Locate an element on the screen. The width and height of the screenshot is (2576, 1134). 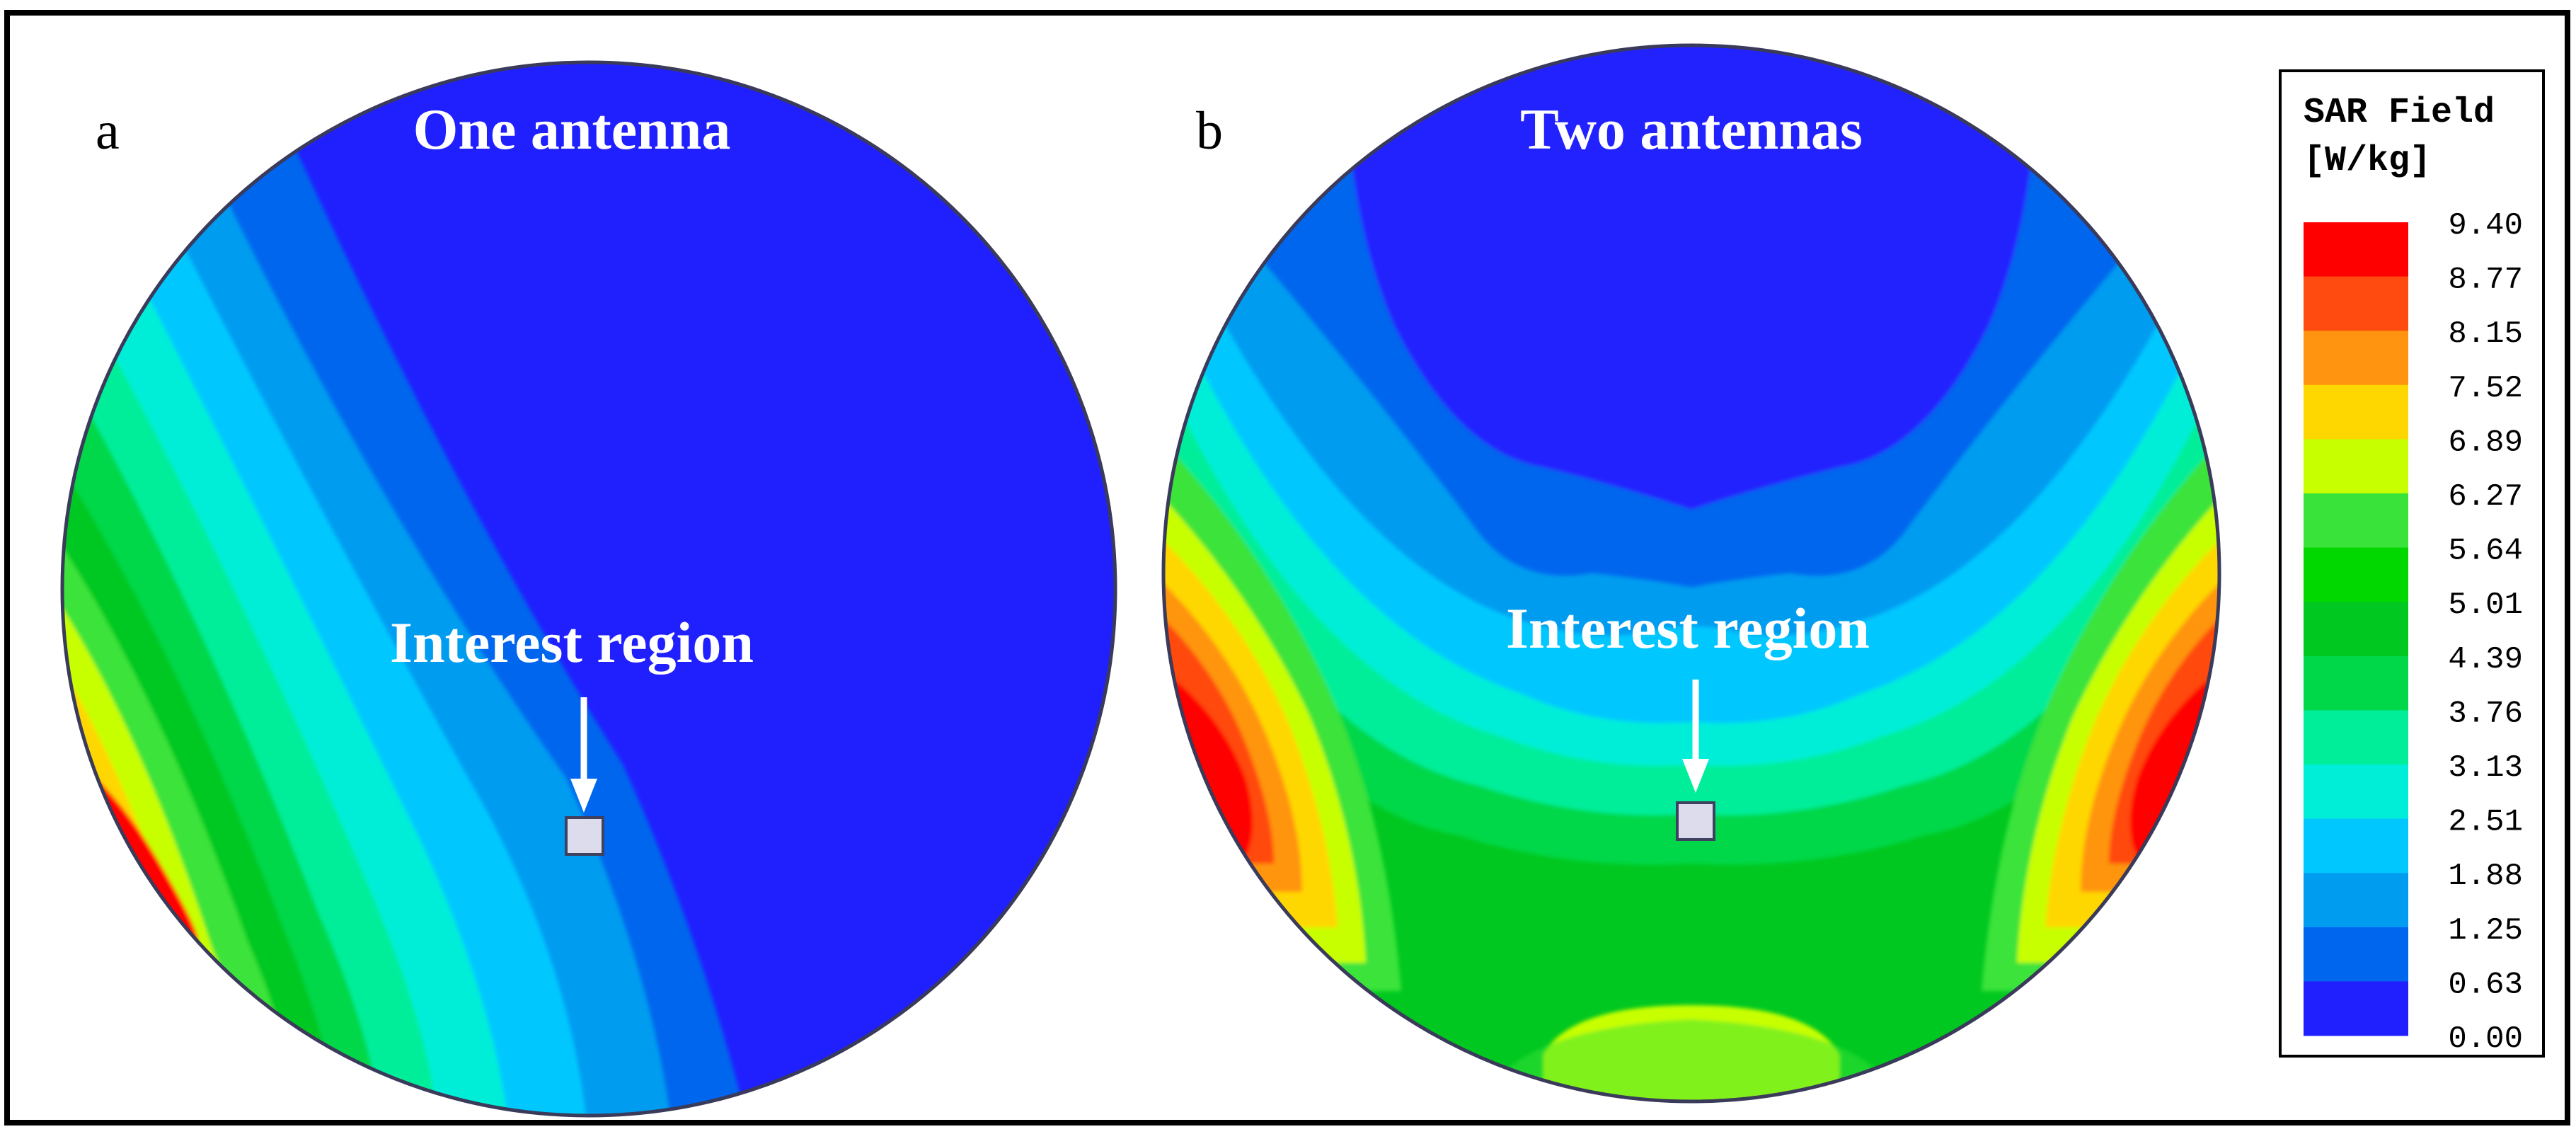
panel-a-interest-box is located at coordinates (584, 836).